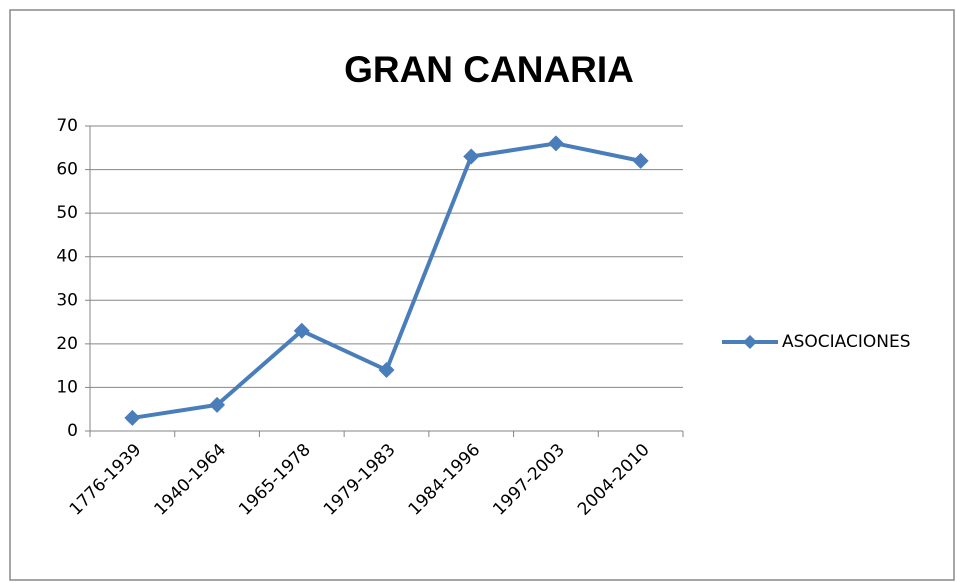  Describe the element at coordinates (67, 344) in the screenshot. I see `y-tick-label: 20` at that location.